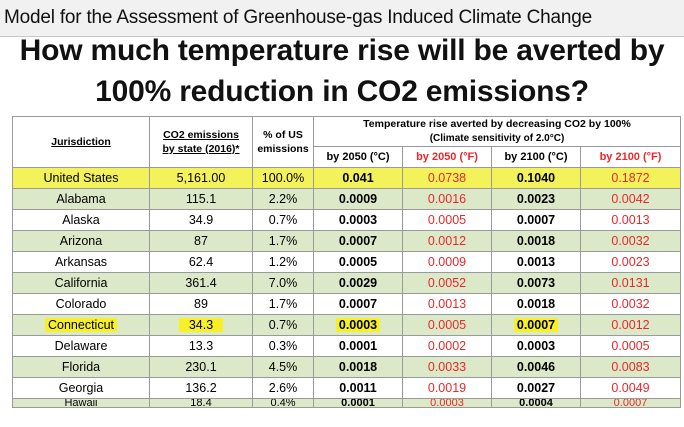 Image resolution: width=684 pixels, height=427 pixels. Describe the element at coordinates (283, 199) in the screenshot. I see `cell-pct: 2.2%` at that location.